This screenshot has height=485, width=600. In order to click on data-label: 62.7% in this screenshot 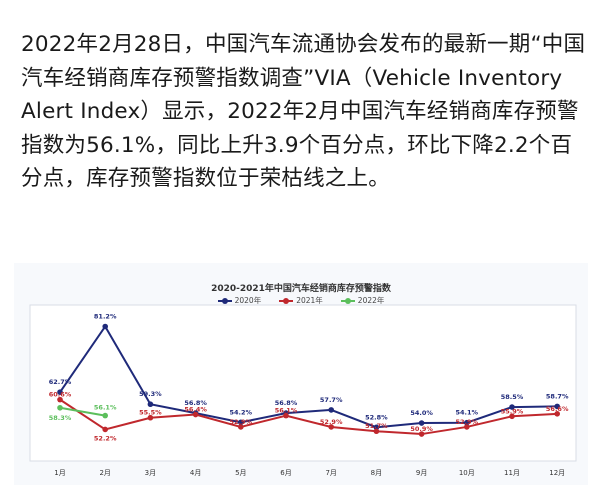, I will do `click(60, 382)`.